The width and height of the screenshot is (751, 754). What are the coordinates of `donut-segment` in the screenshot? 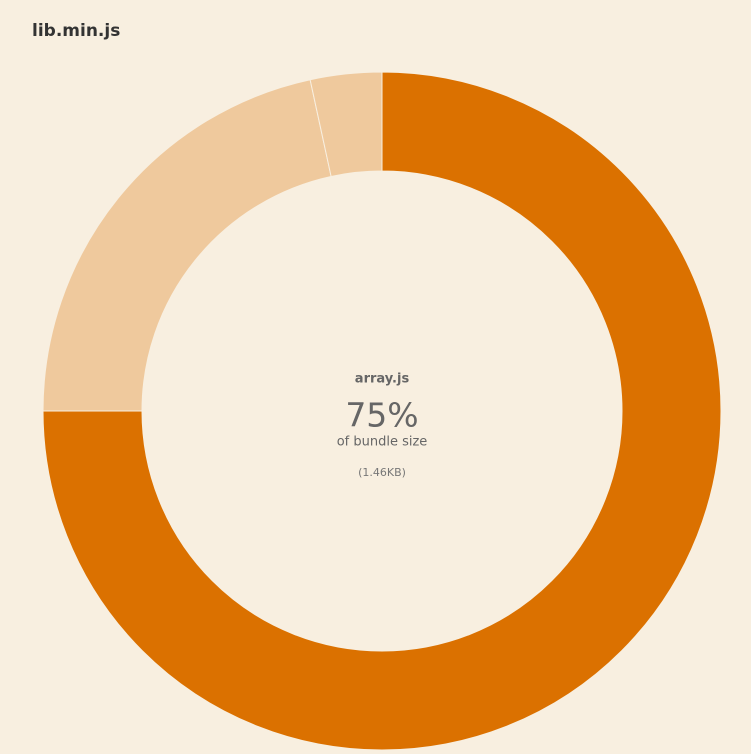 It's located at (346, 124).